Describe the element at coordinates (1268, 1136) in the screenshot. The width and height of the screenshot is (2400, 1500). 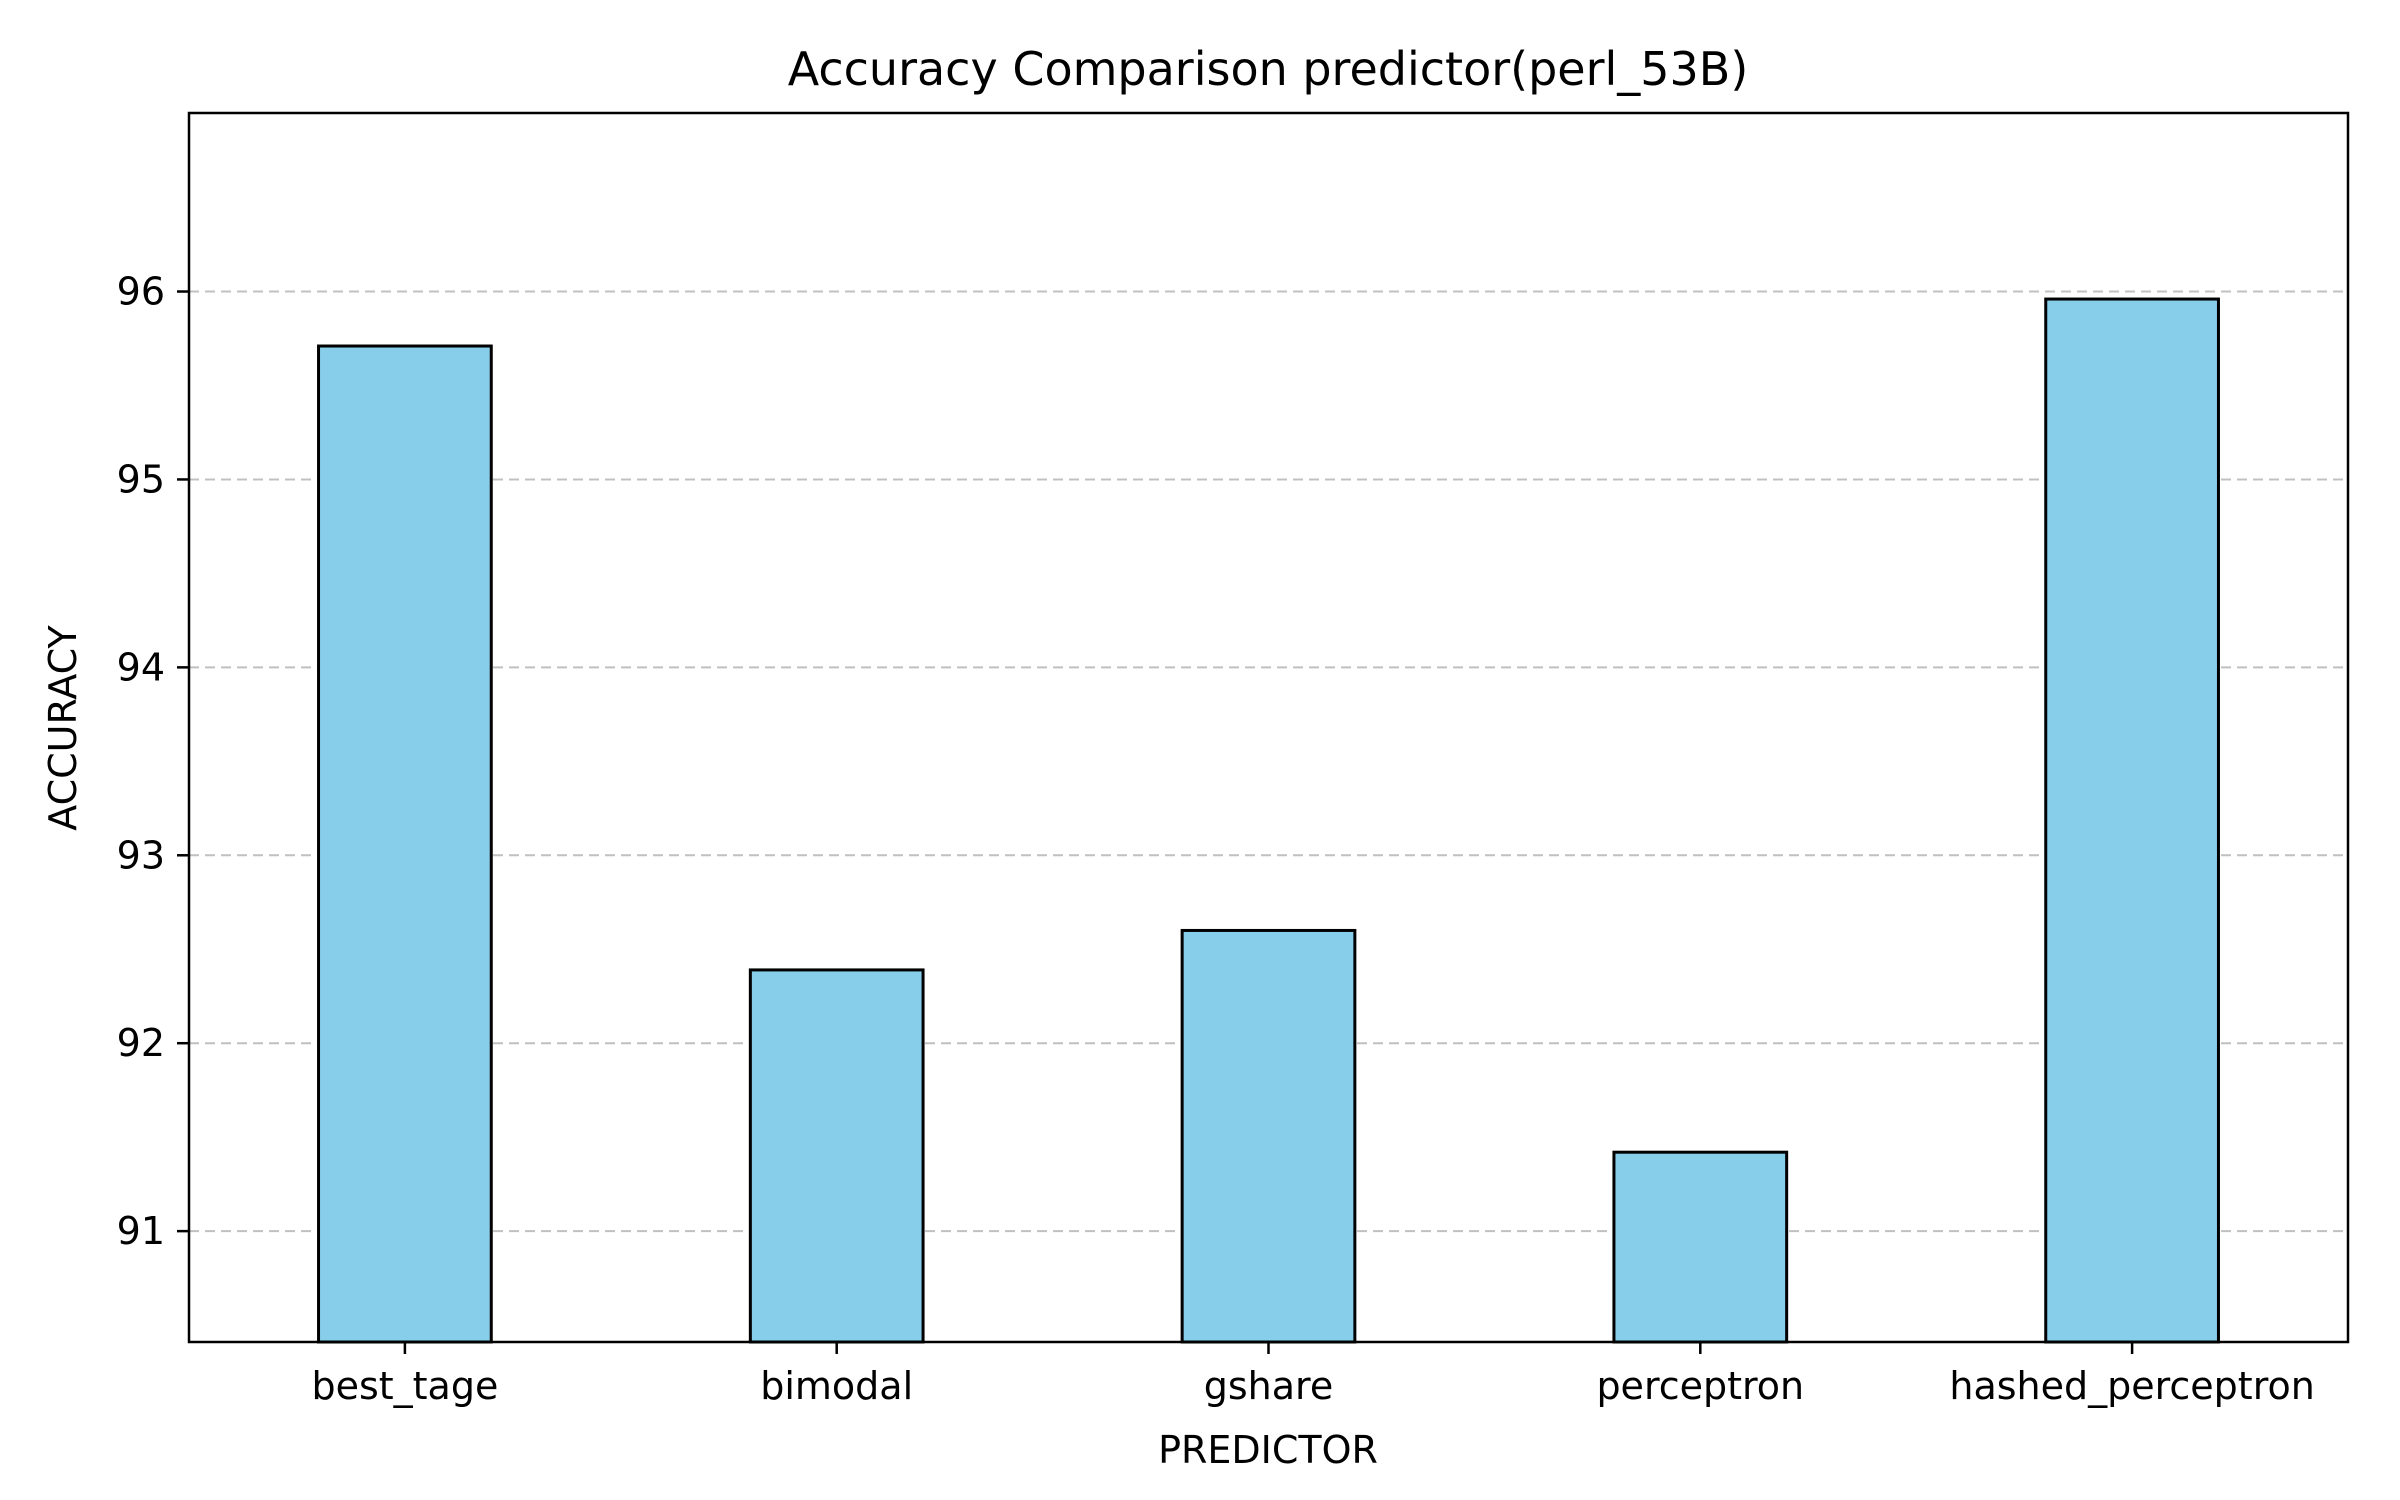
I see `bar-gshare` at that location.